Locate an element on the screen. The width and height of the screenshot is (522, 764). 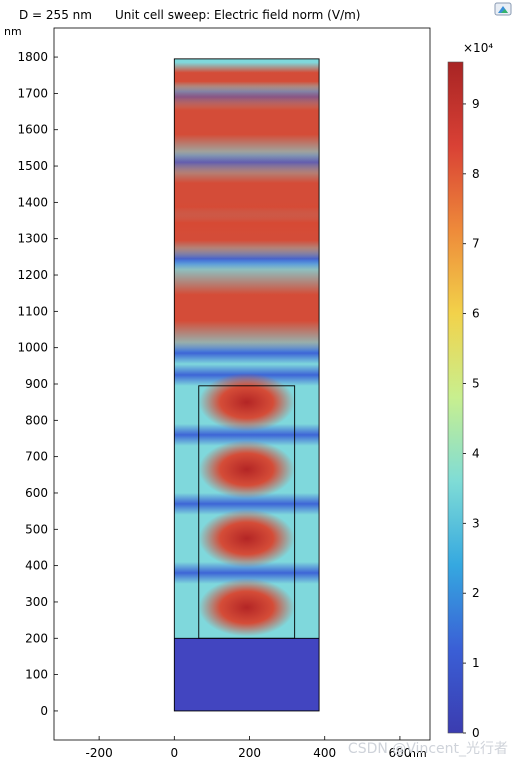
y-tick-label: 1400 is located at coordinates (32, 202).